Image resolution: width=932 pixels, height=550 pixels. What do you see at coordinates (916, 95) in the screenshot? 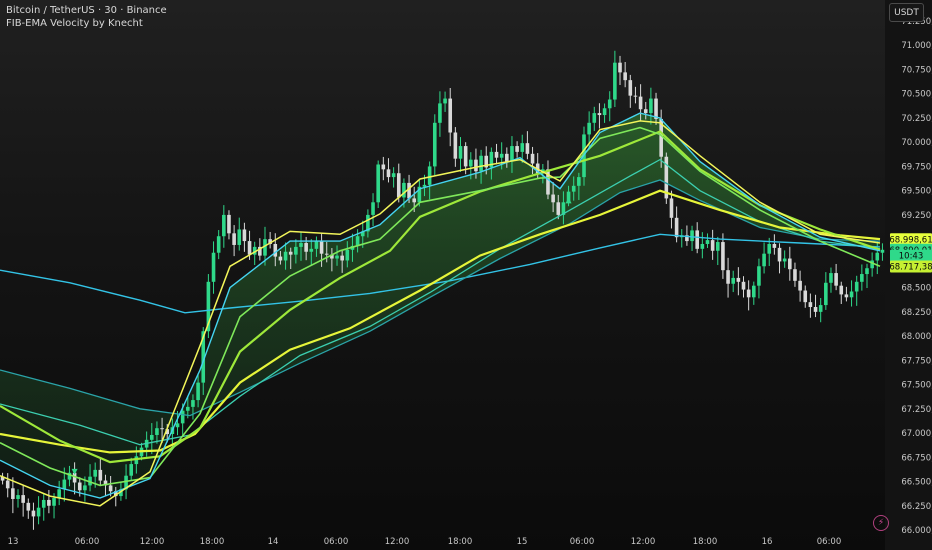
I see `y-tick-label: 70.500,00` at bounding box center [916, 95].